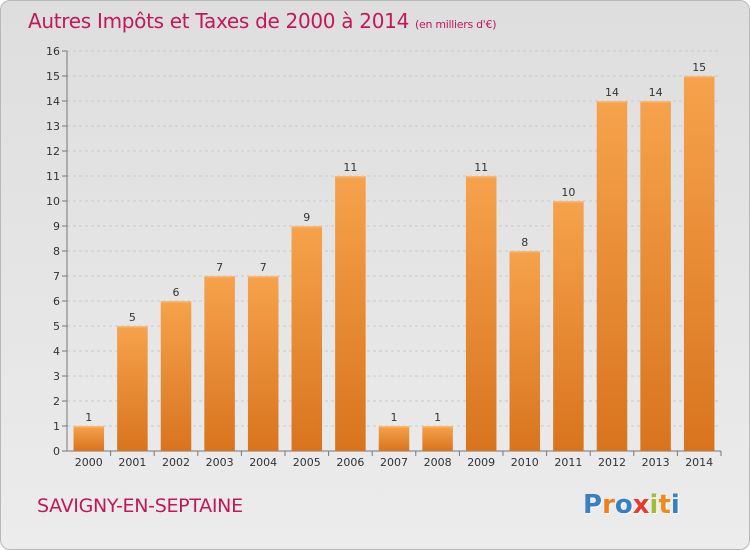 The height and width of the screenshot is (550, 750). Describe the element at coordinates (524, 242) in the screenshot. I see `data-label-2010: 8` at that location.